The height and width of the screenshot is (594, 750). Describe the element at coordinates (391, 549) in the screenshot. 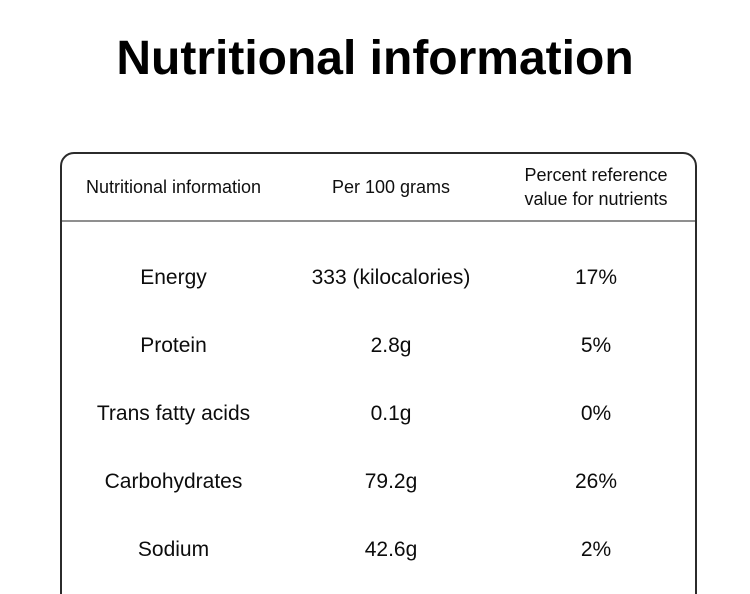

I see `per-100-grams-value: 42.6g` at that location.